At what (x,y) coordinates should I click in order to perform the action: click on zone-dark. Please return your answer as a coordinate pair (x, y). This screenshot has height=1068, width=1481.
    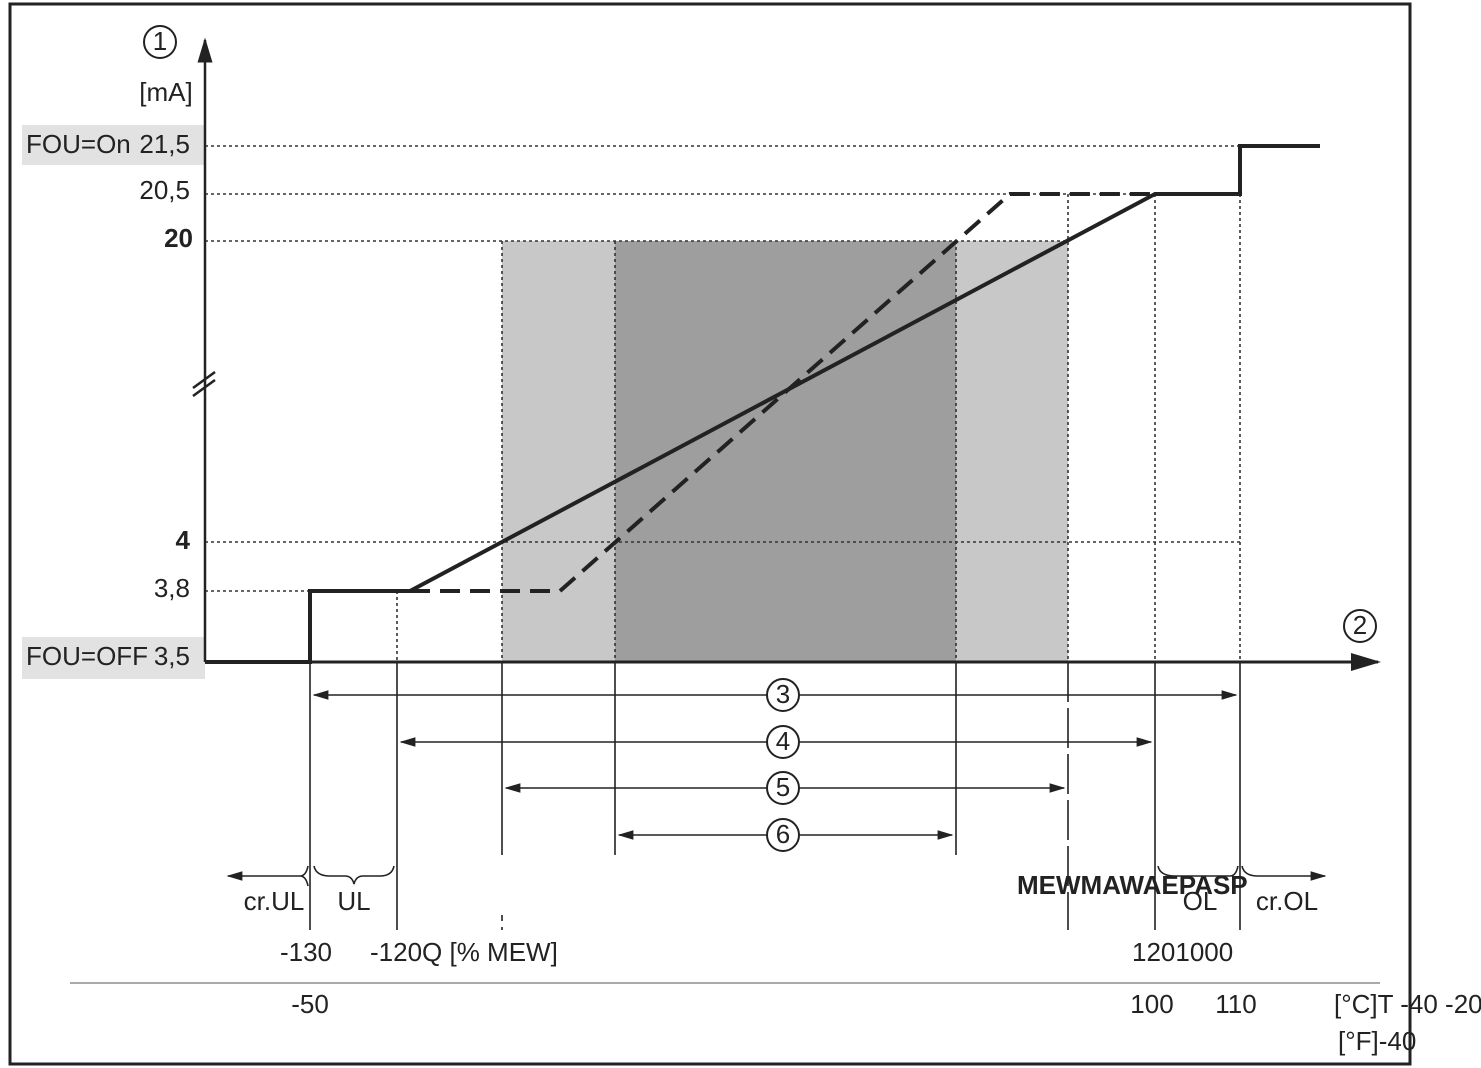
    Looking at the image, I should click on (785, 451).